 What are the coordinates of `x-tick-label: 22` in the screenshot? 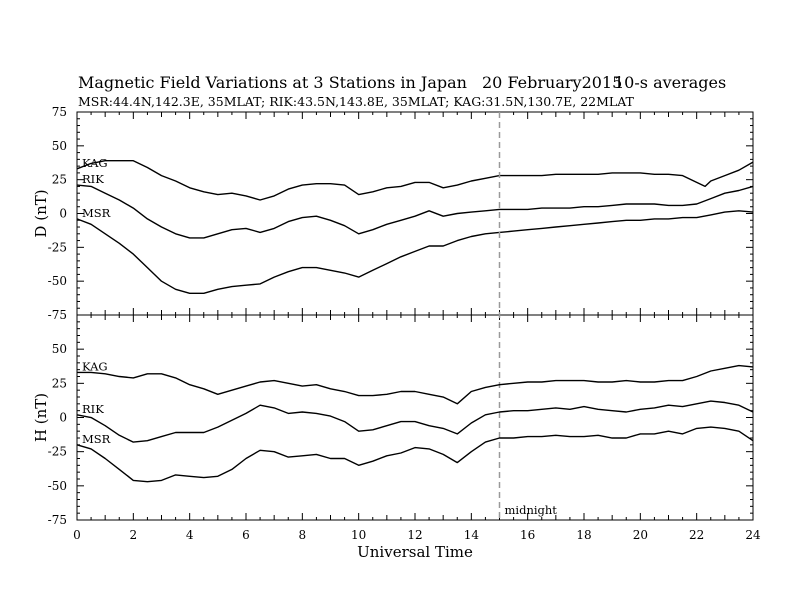 It's located at (696, 535).